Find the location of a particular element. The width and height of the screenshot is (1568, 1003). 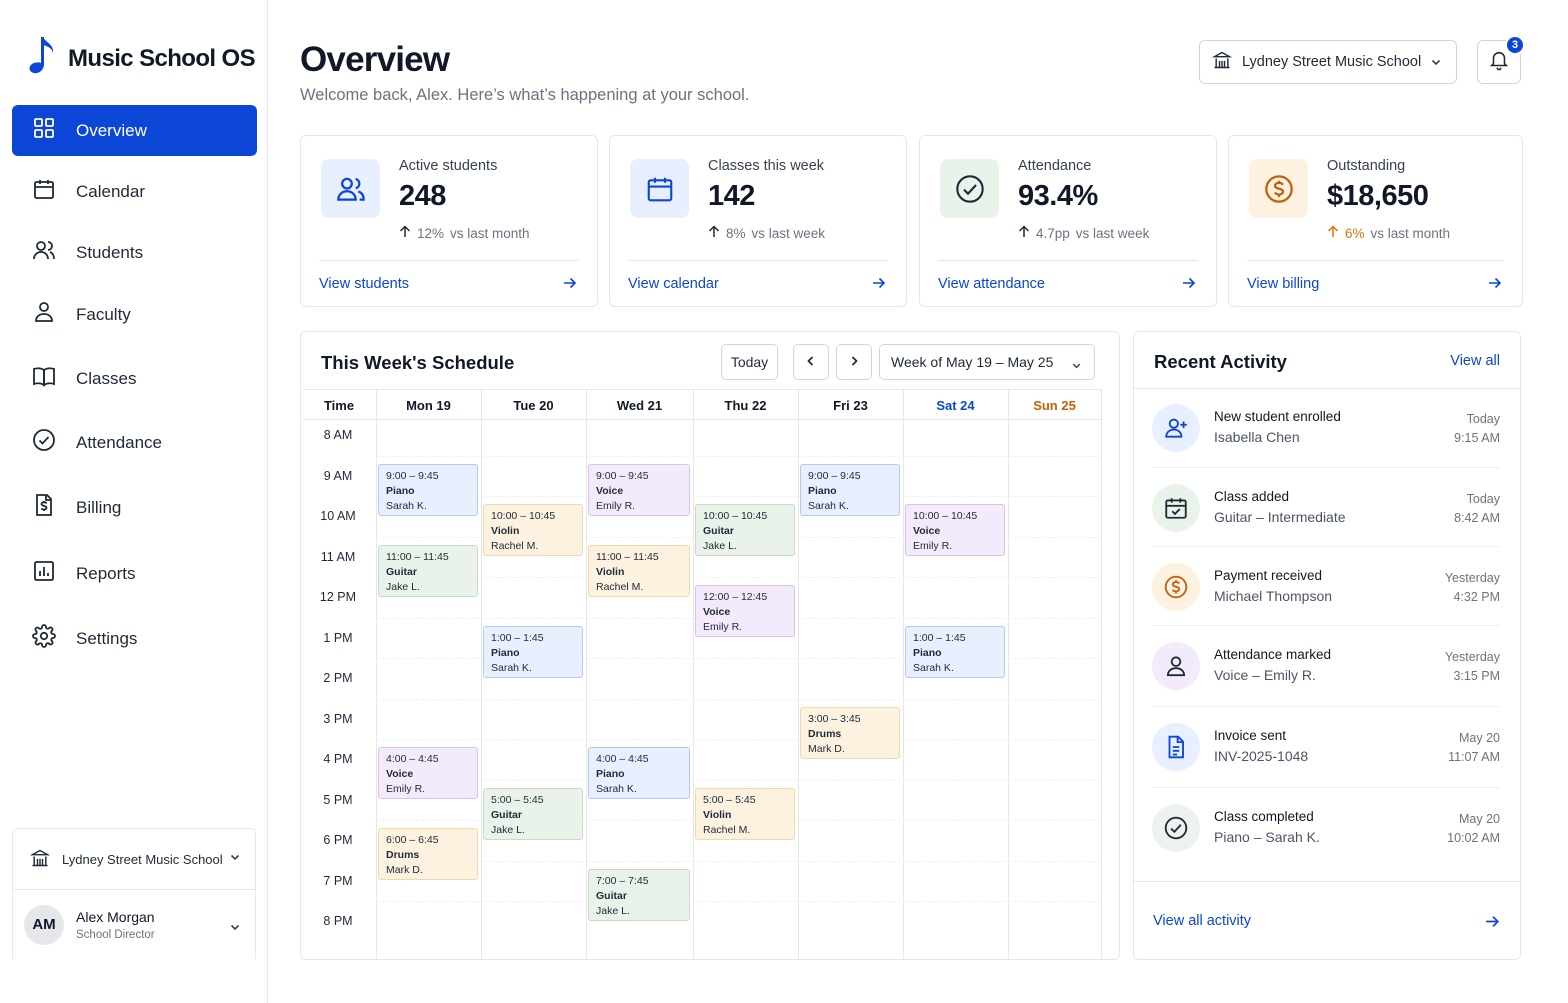

schedule-event: 12:00 – 12:45 Voice Emily R. is located at coordinates (745, 611).